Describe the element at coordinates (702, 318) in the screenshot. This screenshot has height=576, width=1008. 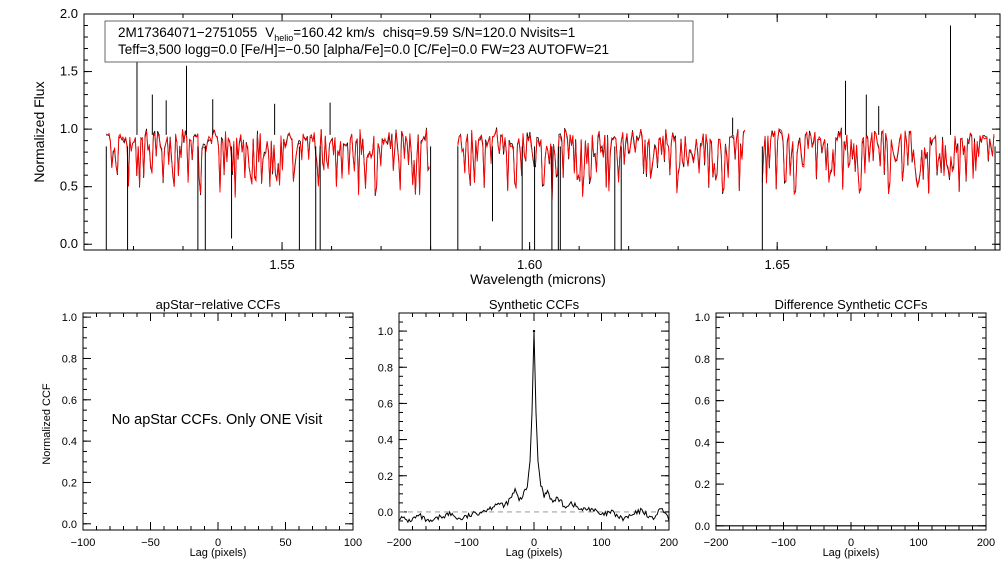
I see `difference-ccf-y-tick-label: 1.0` at that location.